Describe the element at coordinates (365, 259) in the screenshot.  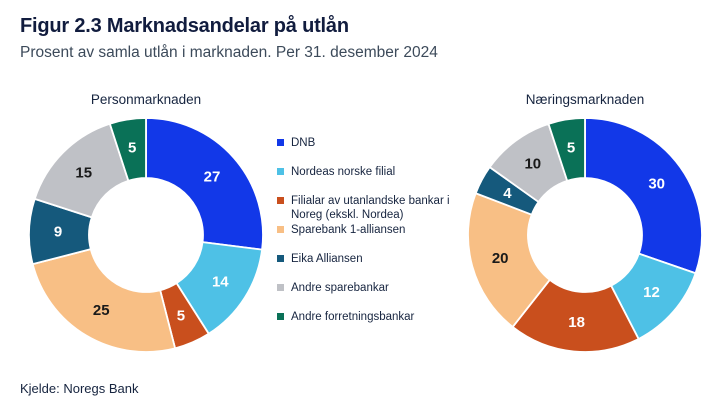
I see `legend-item: Eika Alliansen` at that location.